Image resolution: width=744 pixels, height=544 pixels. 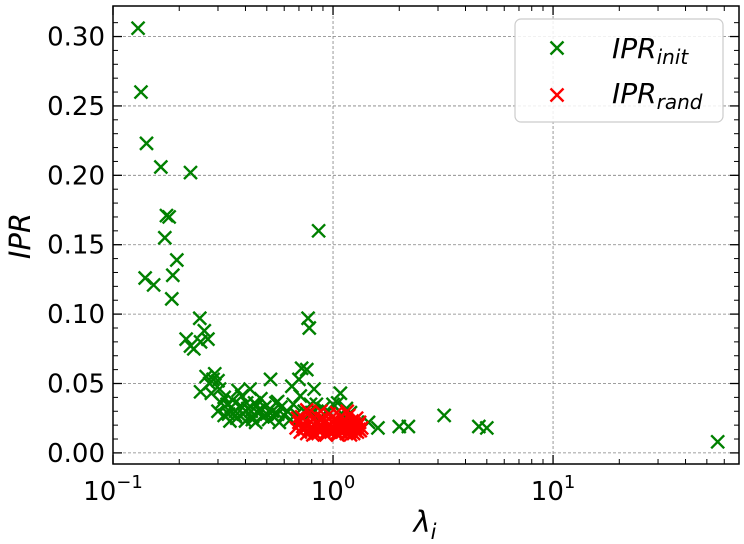 I want to click on x-axis-label-main: λ, so click(x=420, y=522).